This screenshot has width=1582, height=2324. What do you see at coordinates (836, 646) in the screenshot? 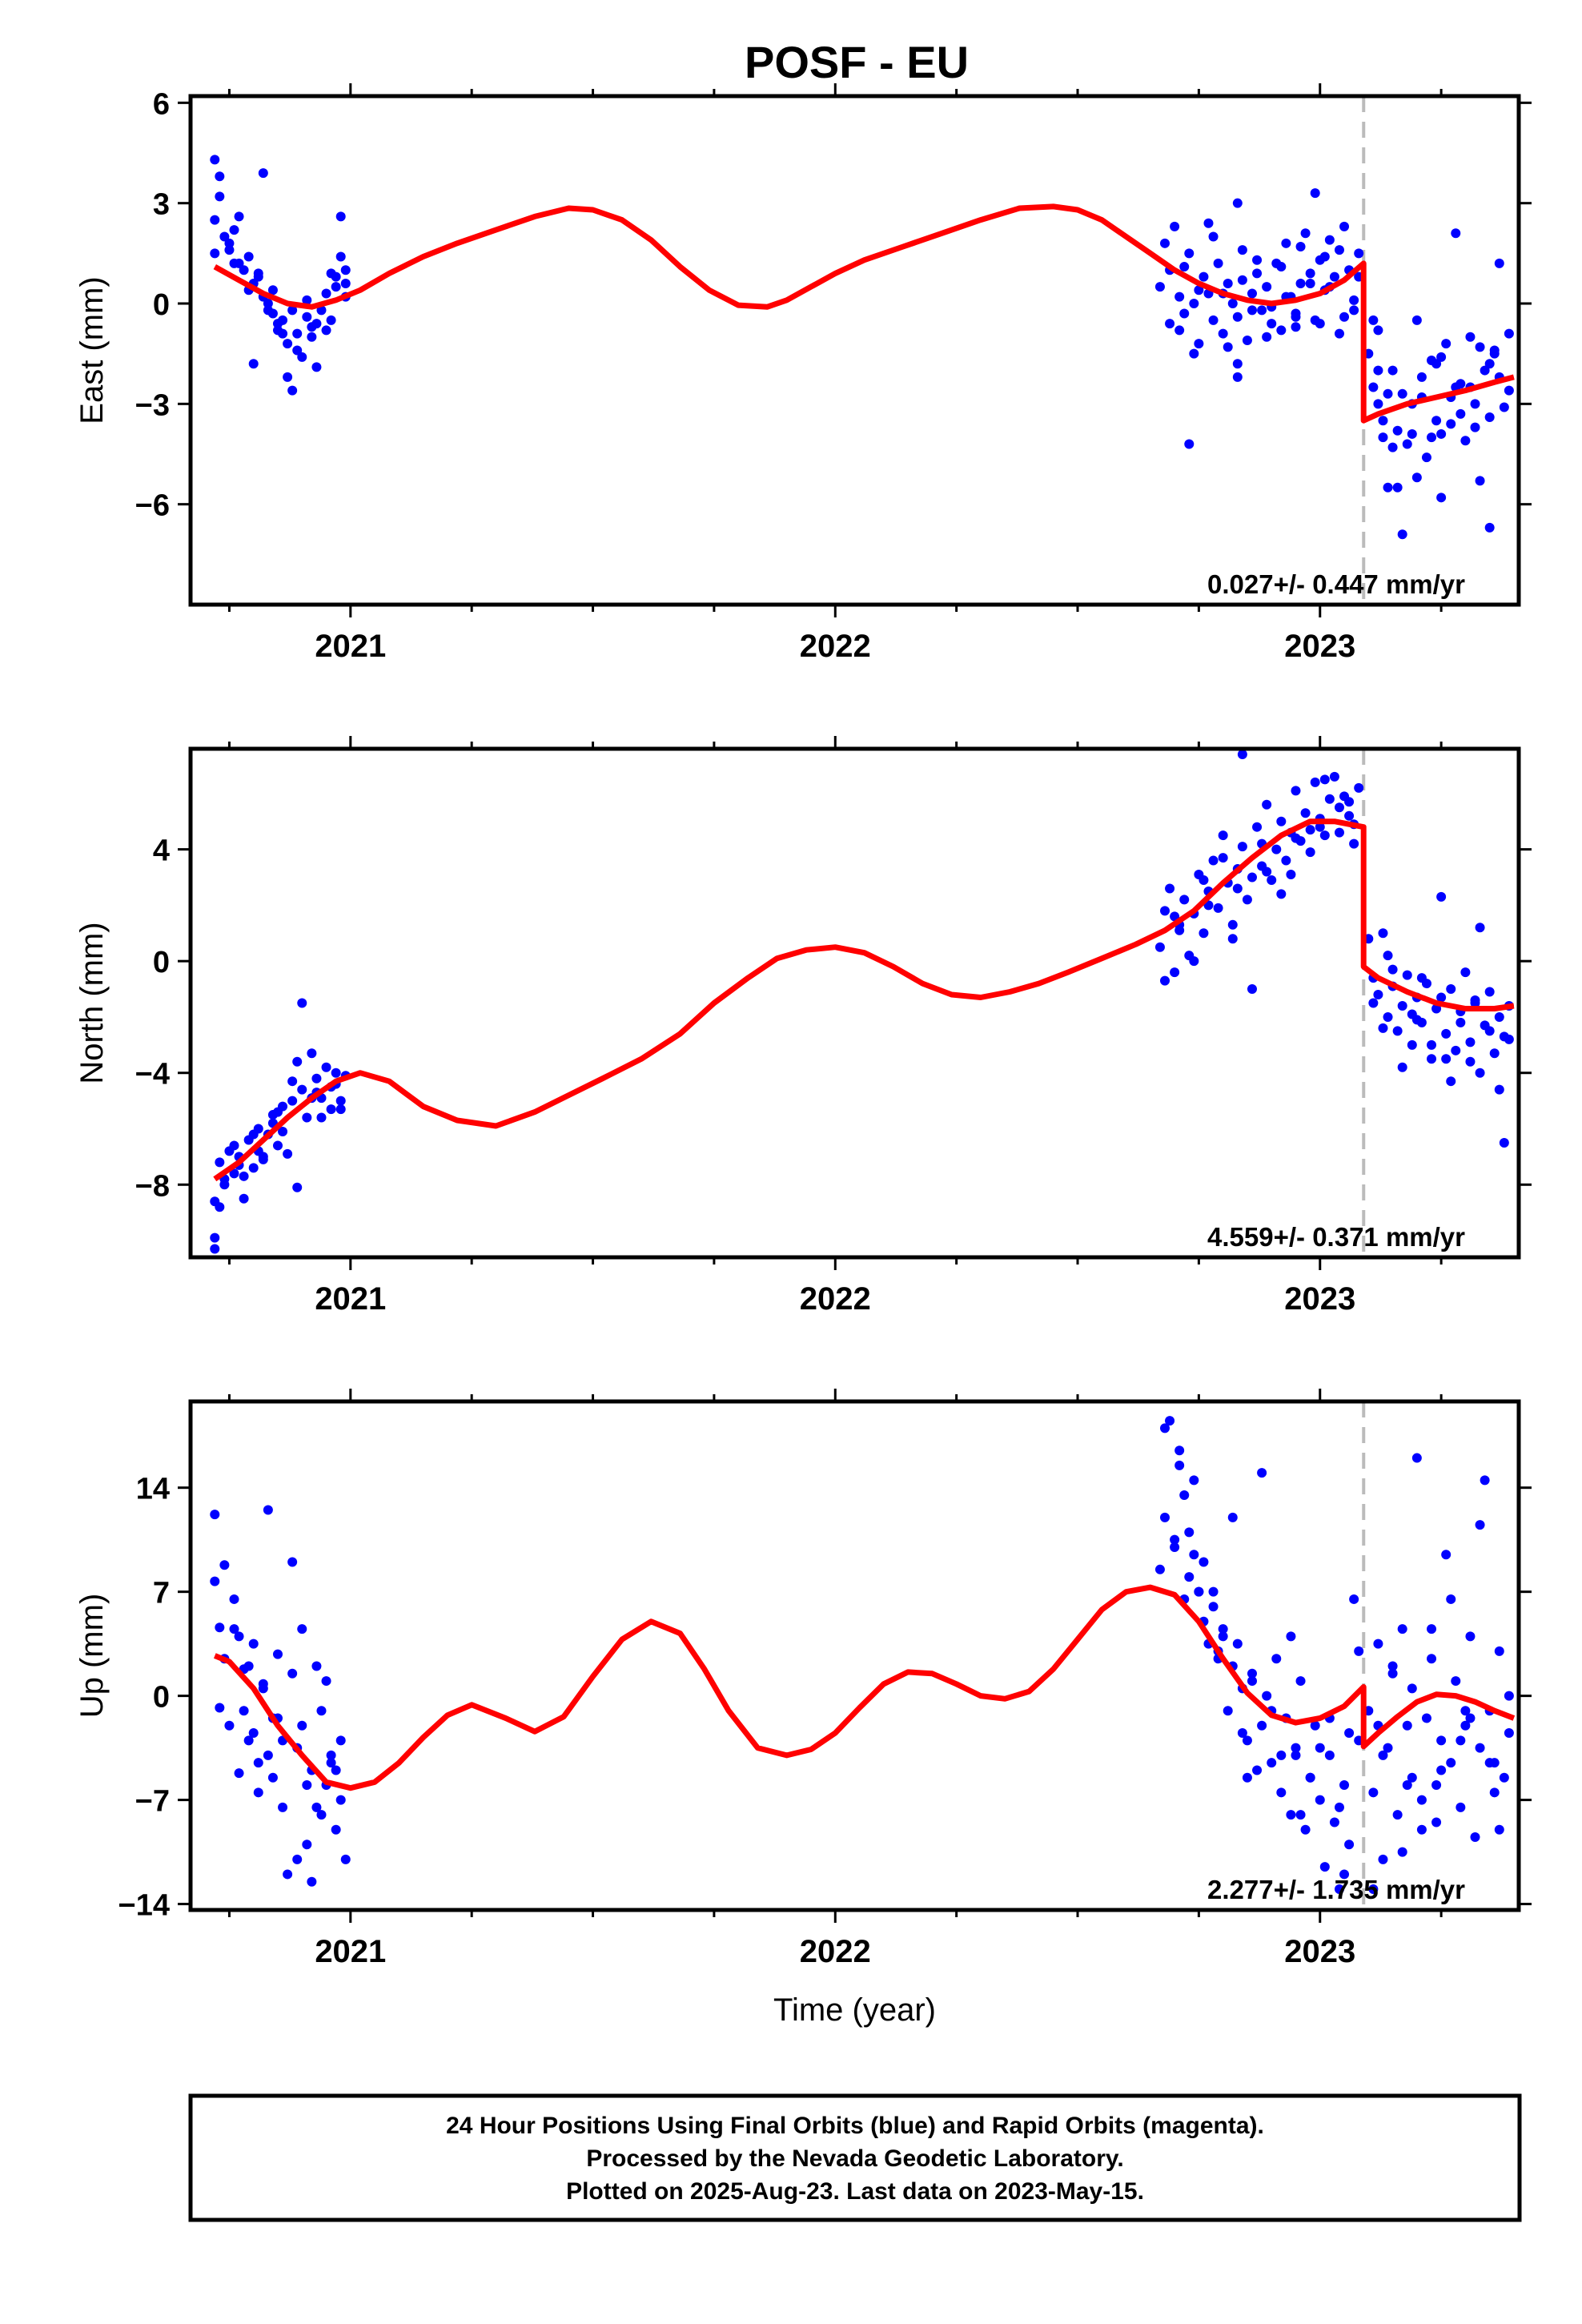
I see `east-xtick-label: 2022` at bounding box center [836, 646].